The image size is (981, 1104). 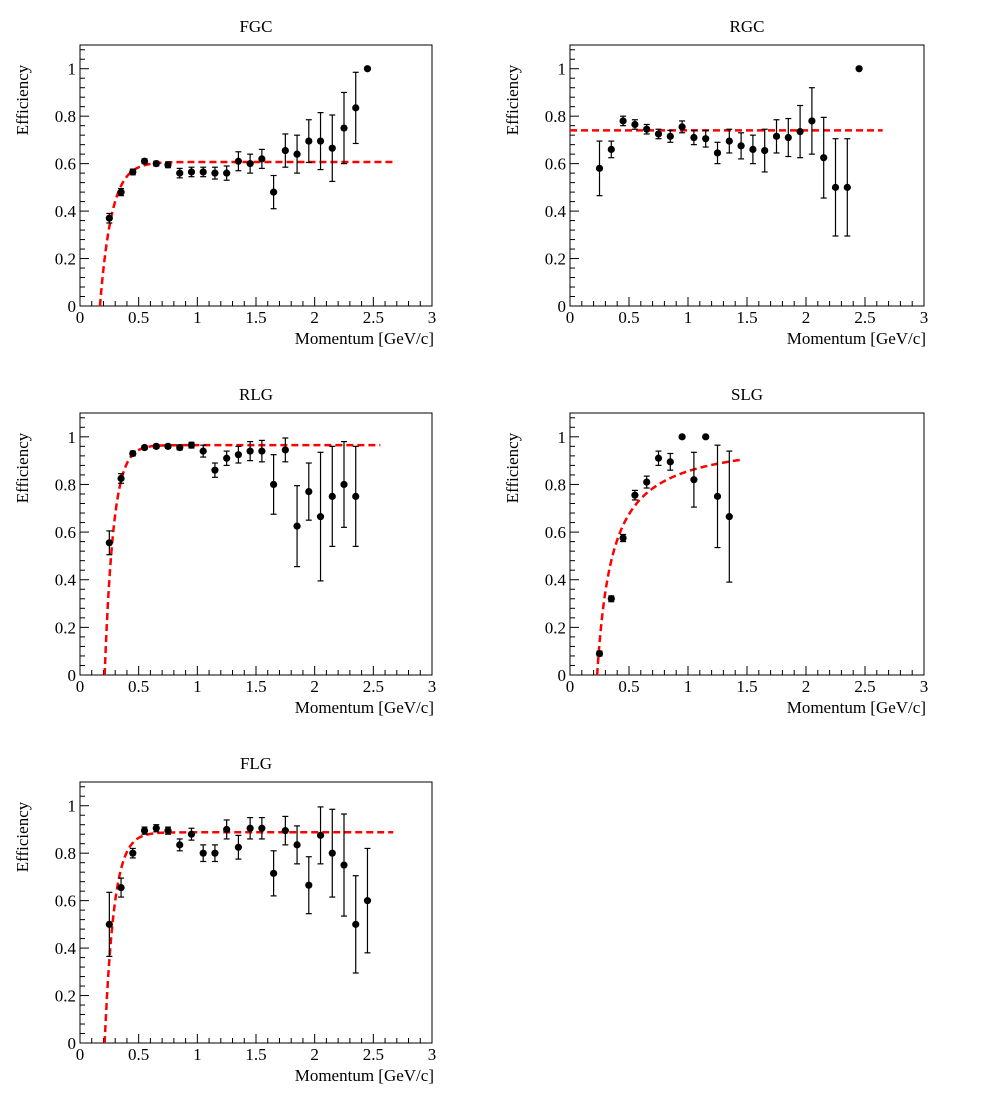 I want to click on y-tick-label: 0.8, so click(x=555, y=116).